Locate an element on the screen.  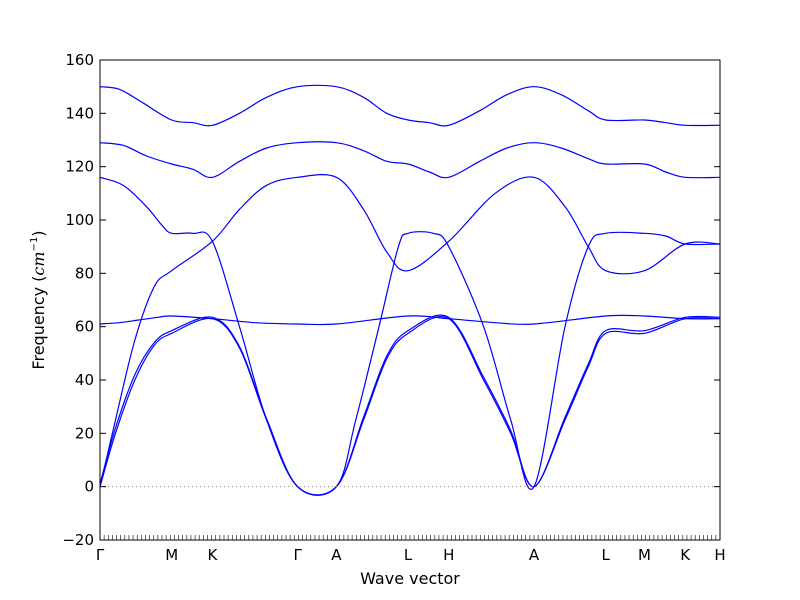
y-tick-label-5: 80 is located at coordinates (84, 273).